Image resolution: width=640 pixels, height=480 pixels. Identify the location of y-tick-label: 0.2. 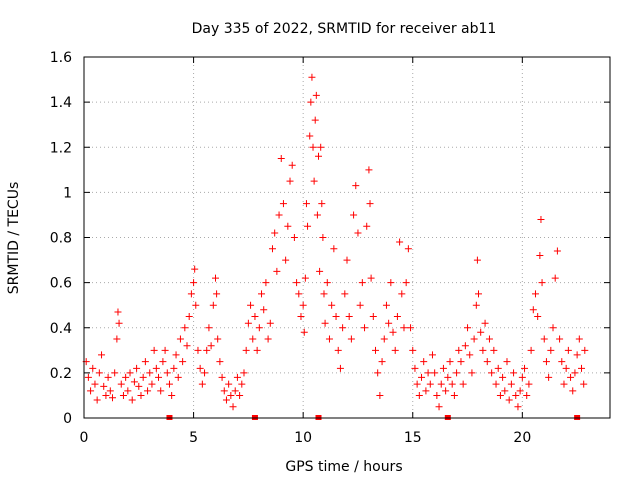
(61, 374).